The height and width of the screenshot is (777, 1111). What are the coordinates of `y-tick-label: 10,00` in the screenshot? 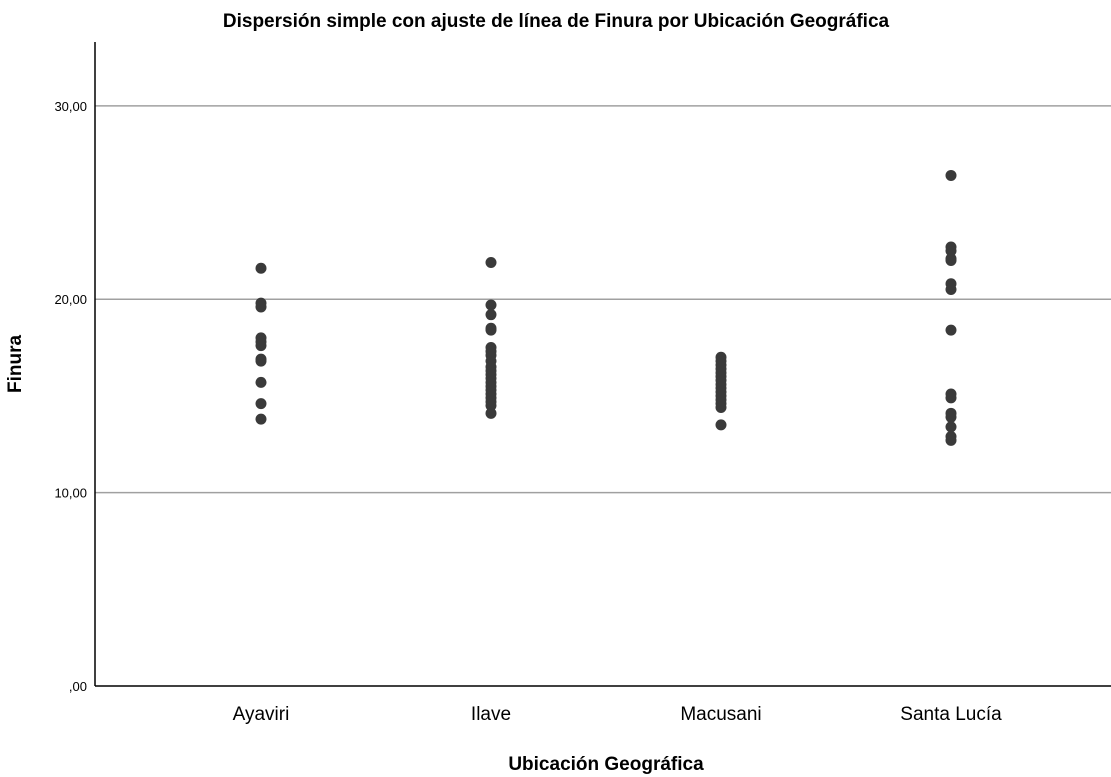 It's located at (70, 493).